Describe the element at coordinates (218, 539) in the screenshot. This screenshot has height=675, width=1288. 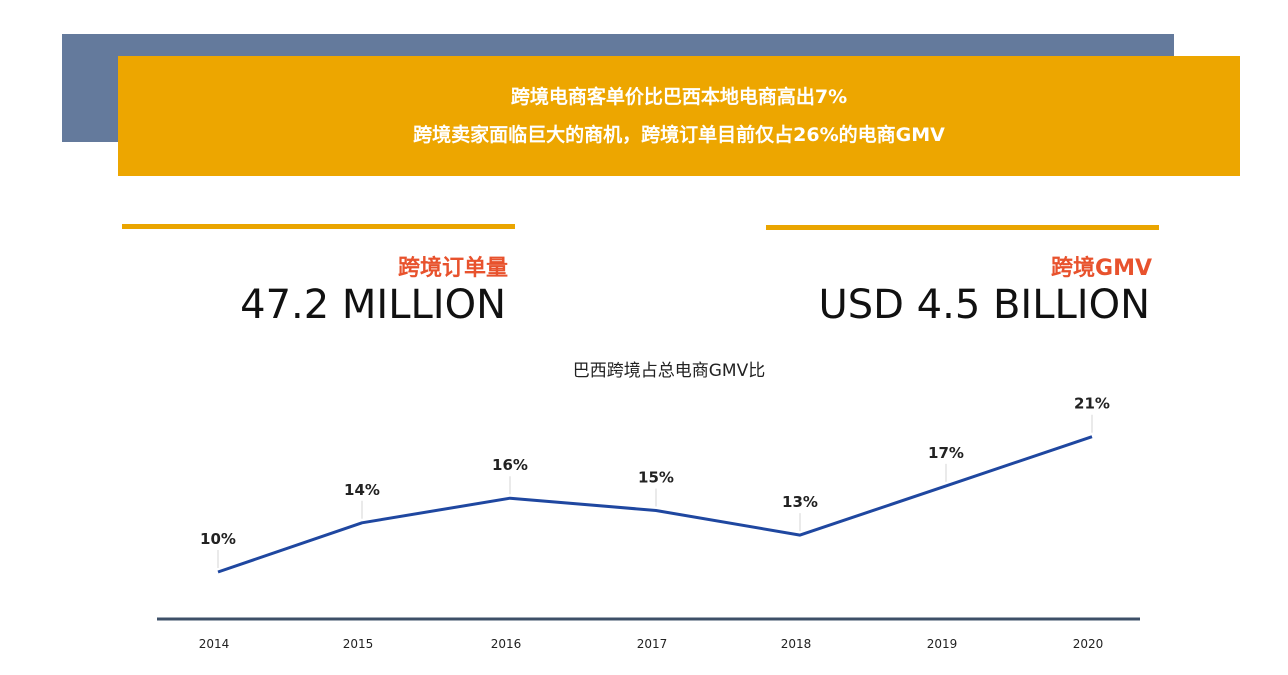
I see `data-label: 10%` at that location.